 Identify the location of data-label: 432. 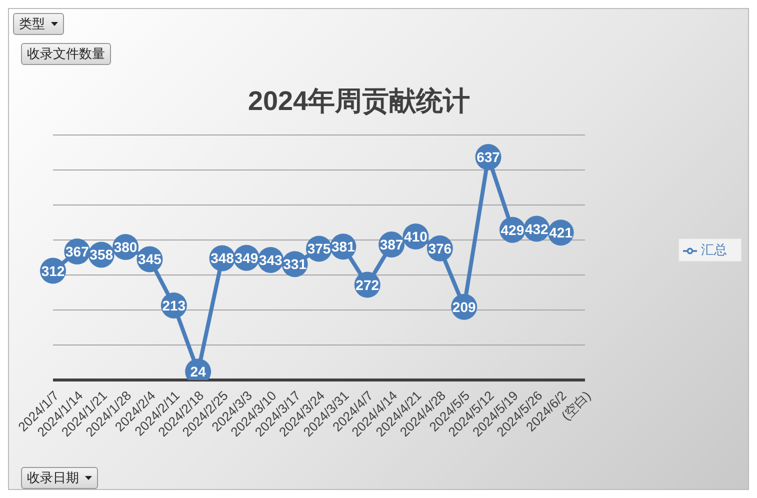
(536, 228).